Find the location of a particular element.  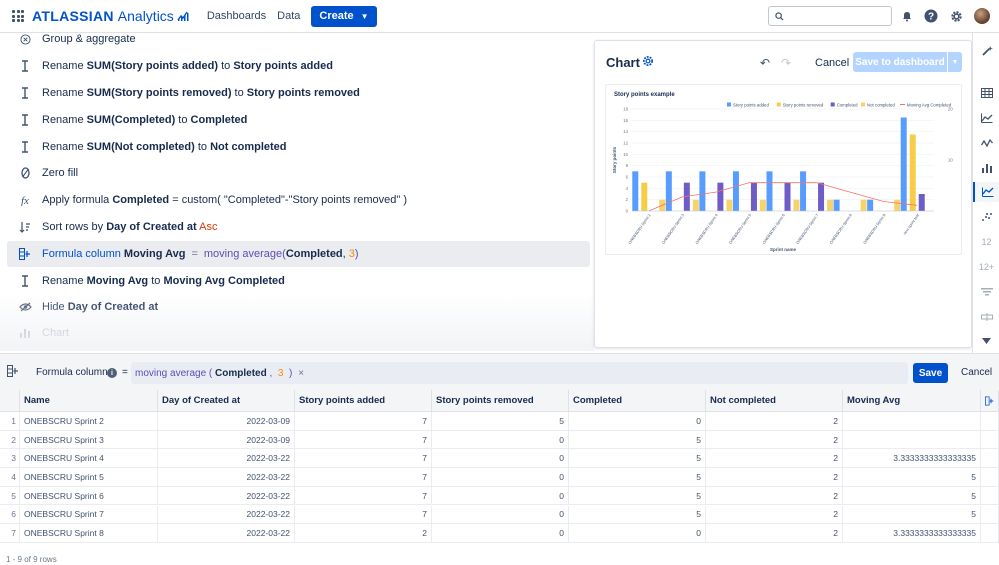

more-chevron-down-icon is located at coordinates (986, 341).